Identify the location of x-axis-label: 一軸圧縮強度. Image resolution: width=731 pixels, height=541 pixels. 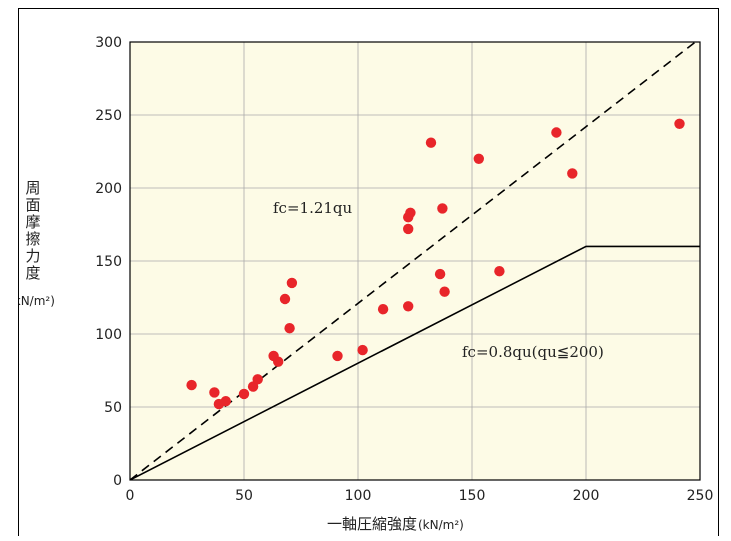
(372, 524).